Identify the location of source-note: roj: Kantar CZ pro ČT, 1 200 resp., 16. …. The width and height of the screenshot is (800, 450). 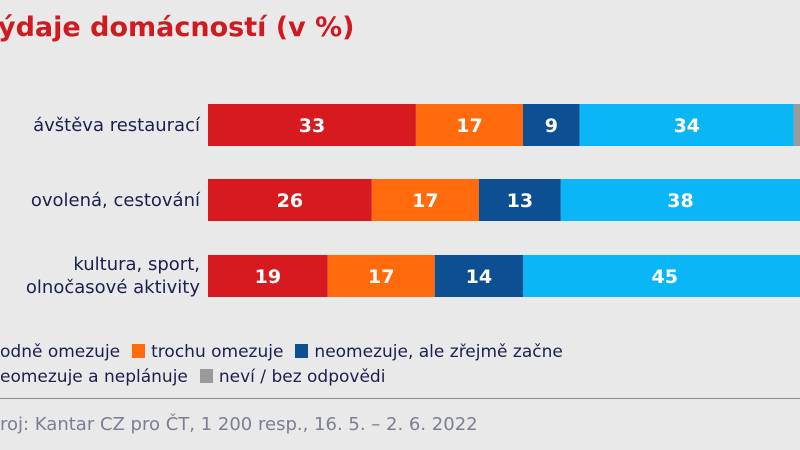
(239, 424).